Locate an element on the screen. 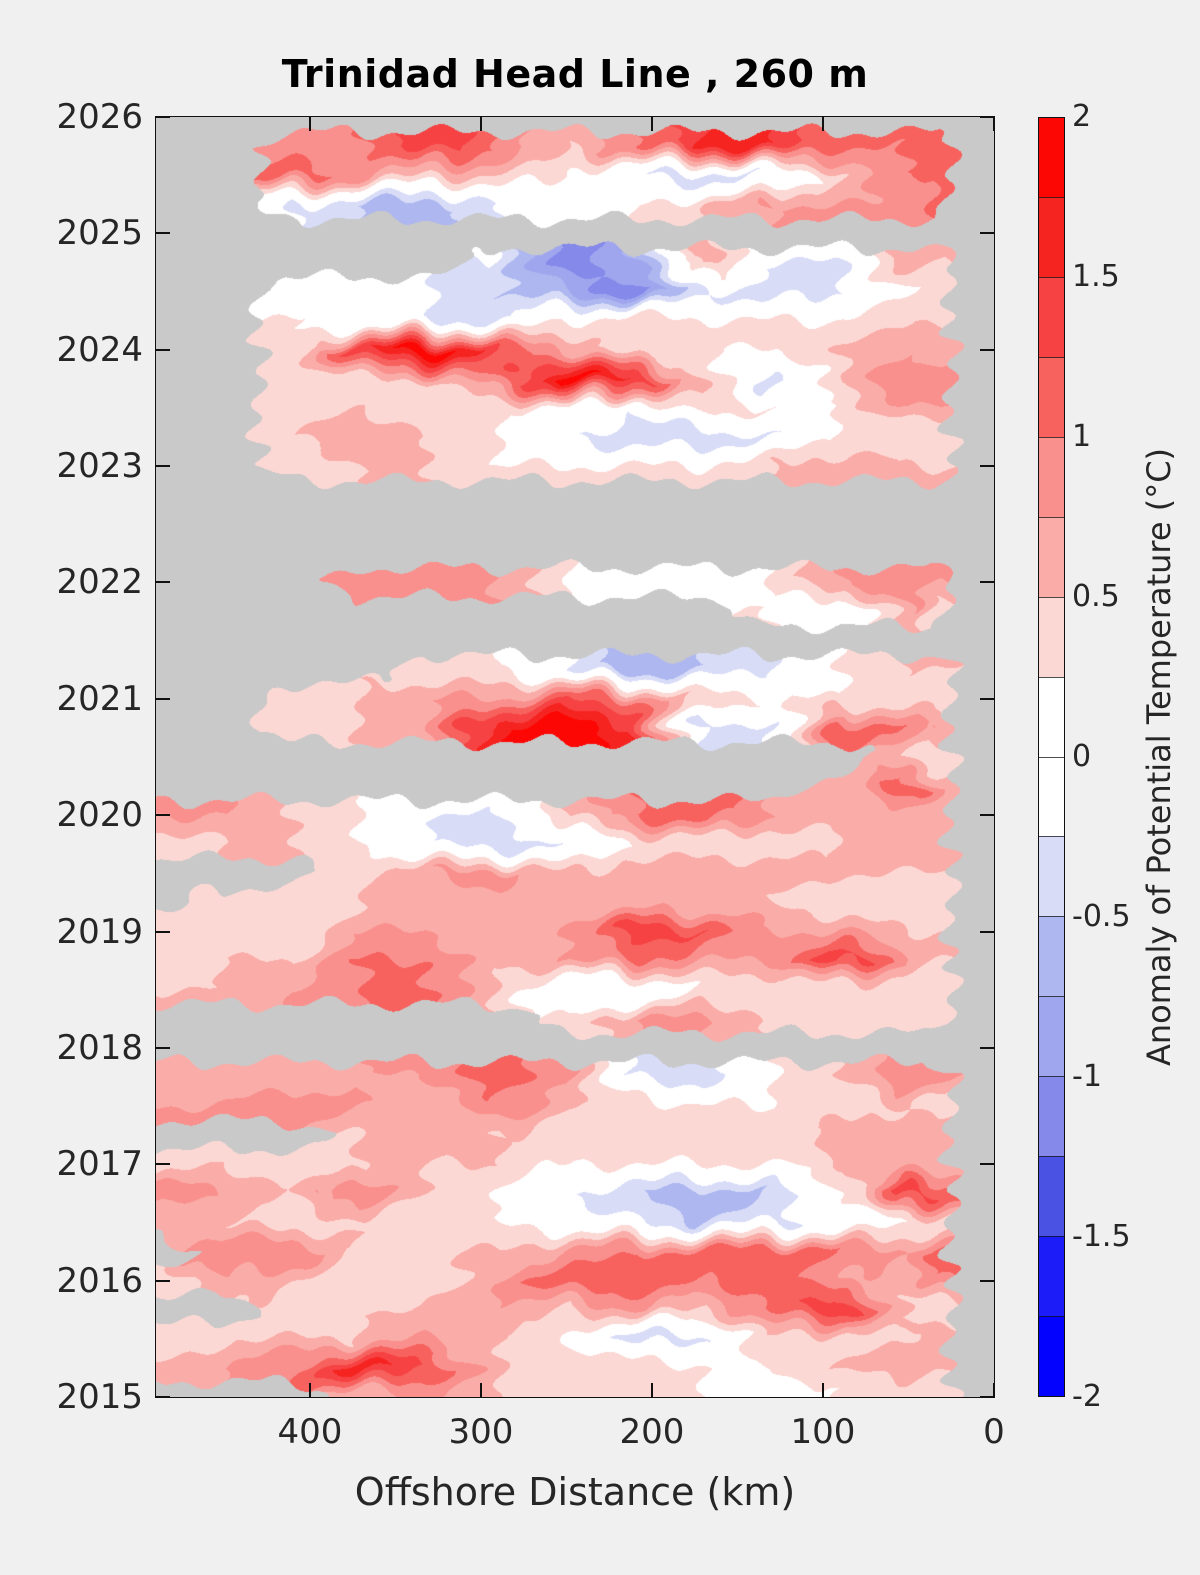  x-tick-label: 400 is located at coordinates (310, 1432).